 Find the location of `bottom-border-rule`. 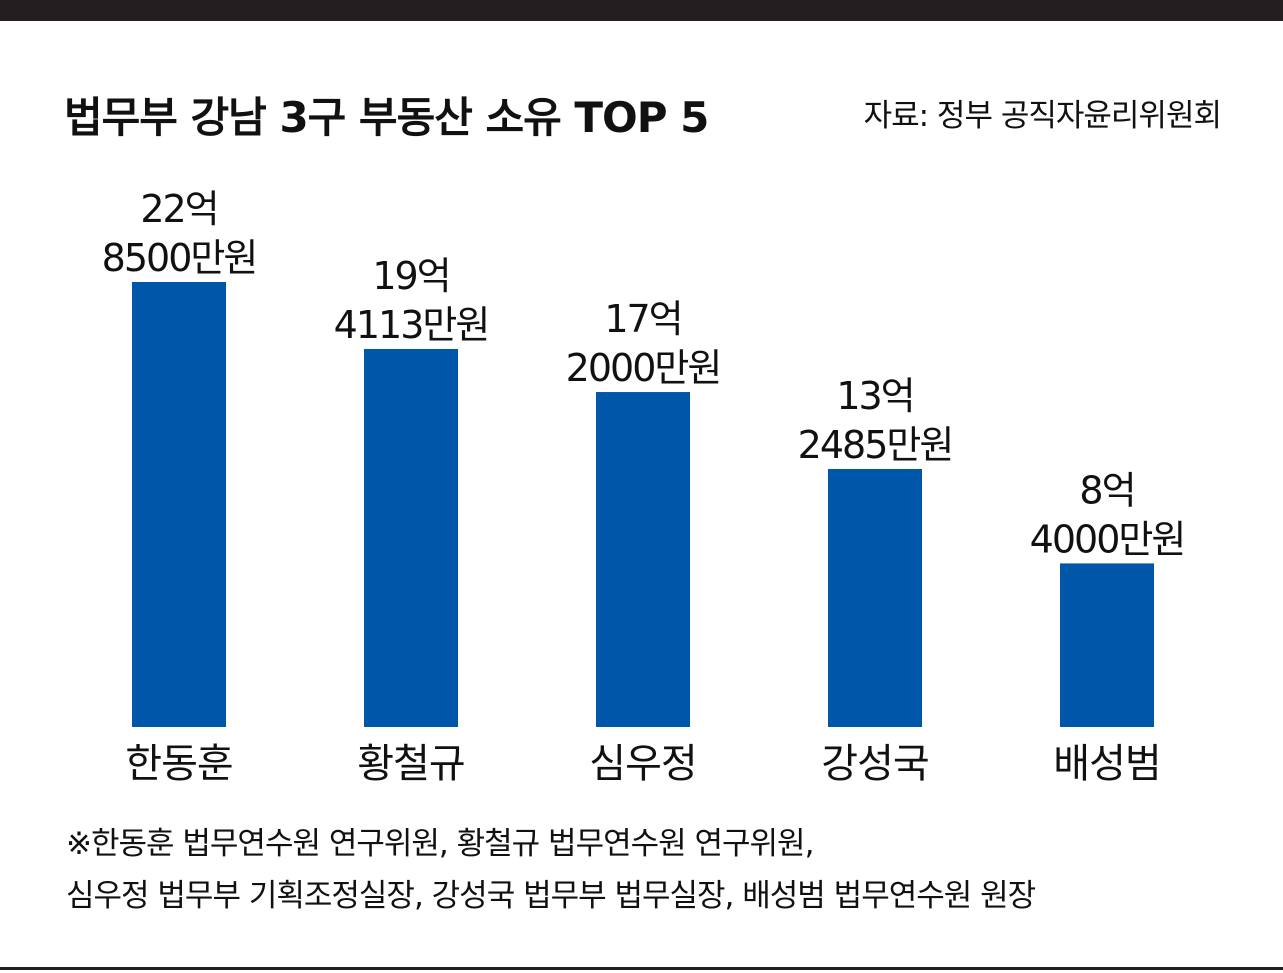

bottom-border-rule is located at coordinates (641, 968).